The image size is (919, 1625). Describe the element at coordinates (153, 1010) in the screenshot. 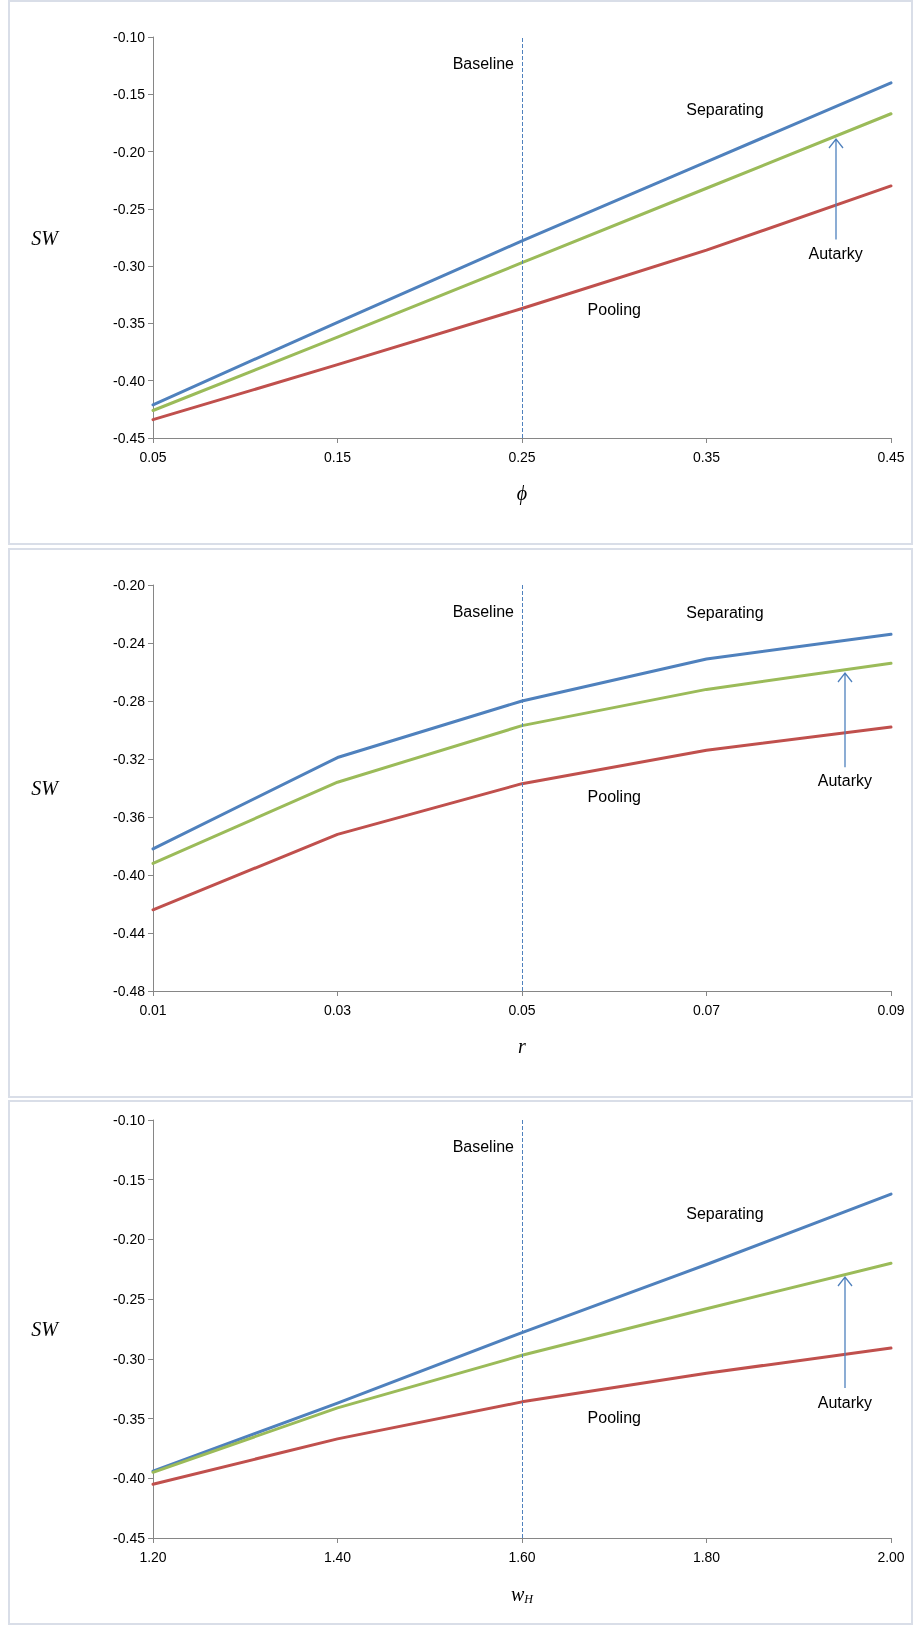

I see `x-tick-label: 0.01` at that location.